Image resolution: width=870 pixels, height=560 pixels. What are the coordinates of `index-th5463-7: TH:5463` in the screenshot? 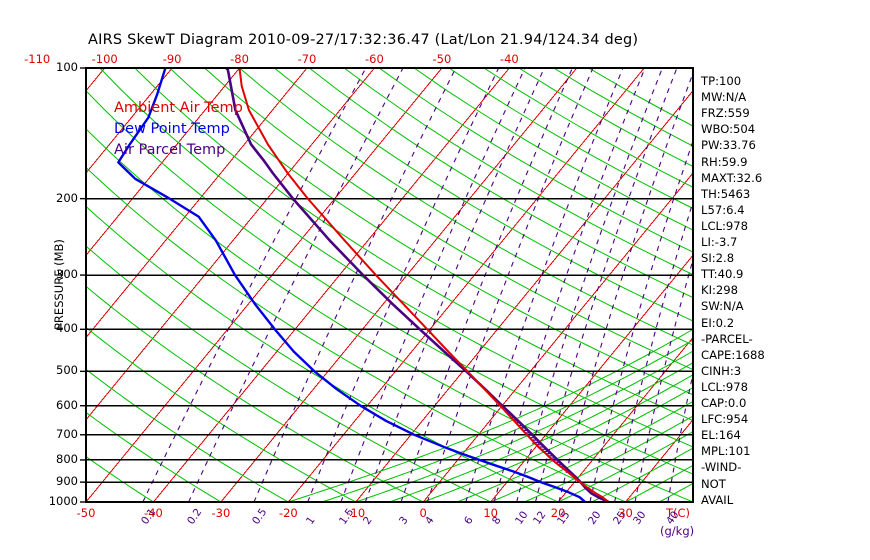 It's located at (726, 193).